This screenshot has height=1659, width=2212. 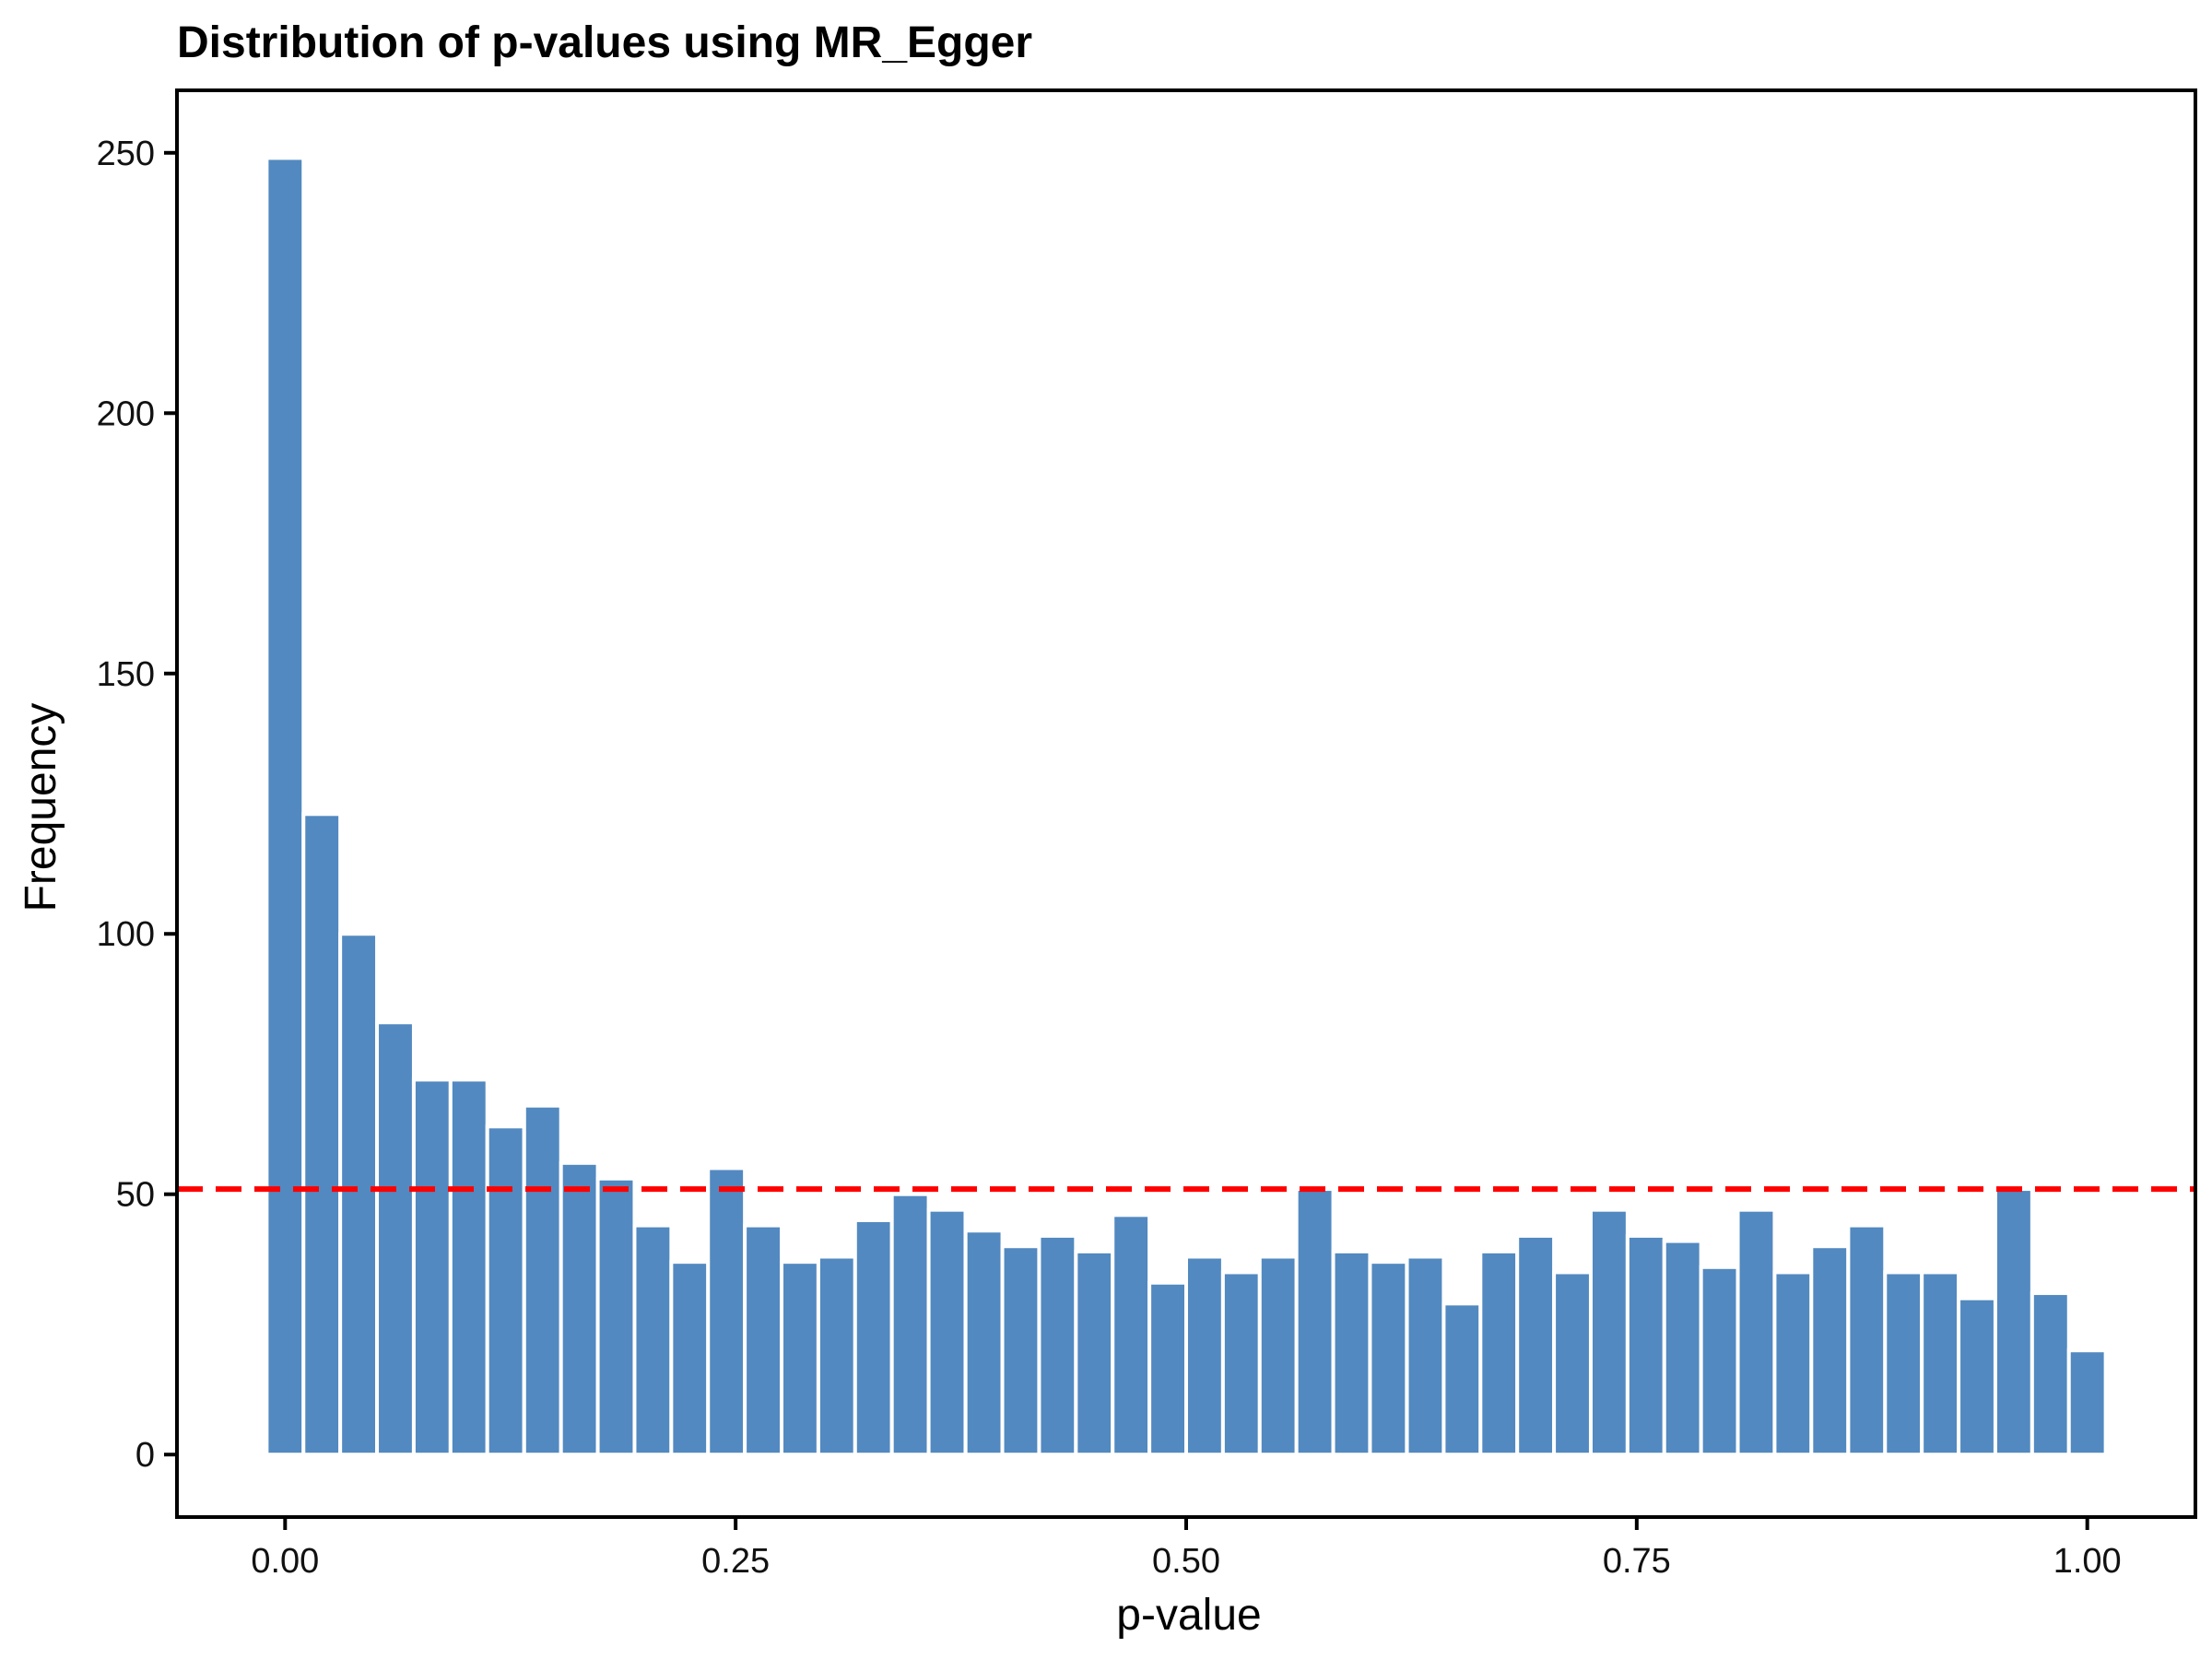 What do you see at coordinates (137, 805) in the screenshot?
I see `y-axis: 0 50 100 150 200 250` at bounding box center [137, 805].